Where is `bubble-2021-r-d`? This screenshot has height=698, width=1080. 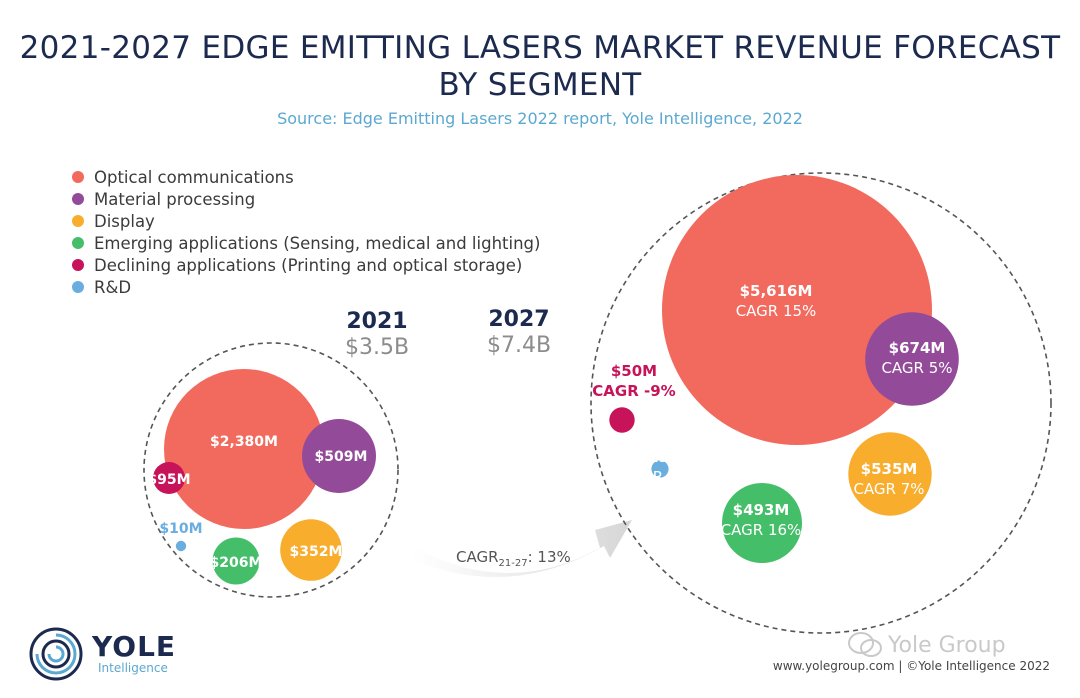
bubble-2021-r-d is located at coordinates (181, 546).